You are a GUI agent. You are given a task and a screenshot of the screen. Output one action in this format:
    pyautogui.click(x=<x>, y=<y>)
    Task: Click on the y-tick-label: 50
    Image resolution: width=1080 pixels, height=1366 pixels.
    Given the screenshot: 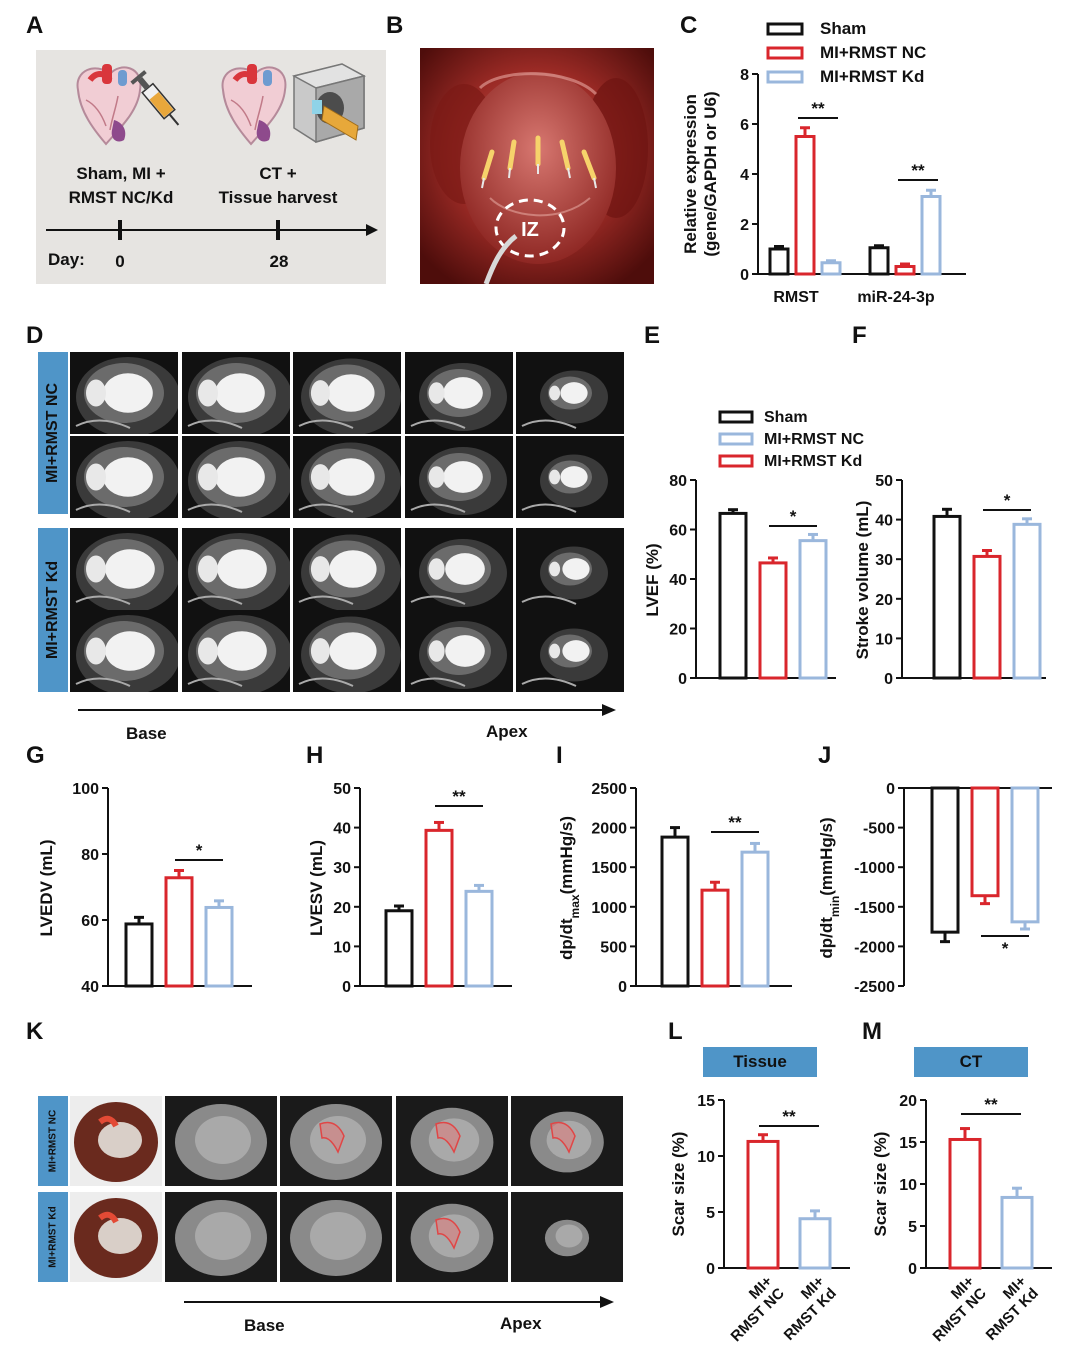 What is the action you would take?
    pyautogui.click(x=884, y=481)
    